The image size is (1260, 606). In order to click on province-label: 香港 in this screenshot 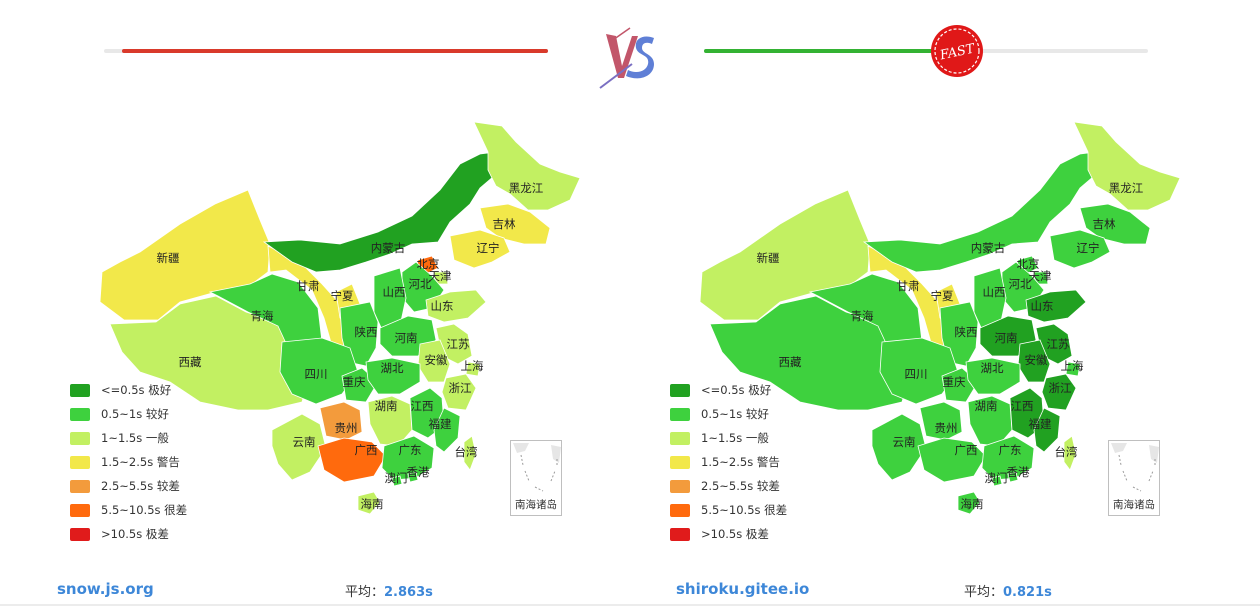, I will do `click(418, 472)`.